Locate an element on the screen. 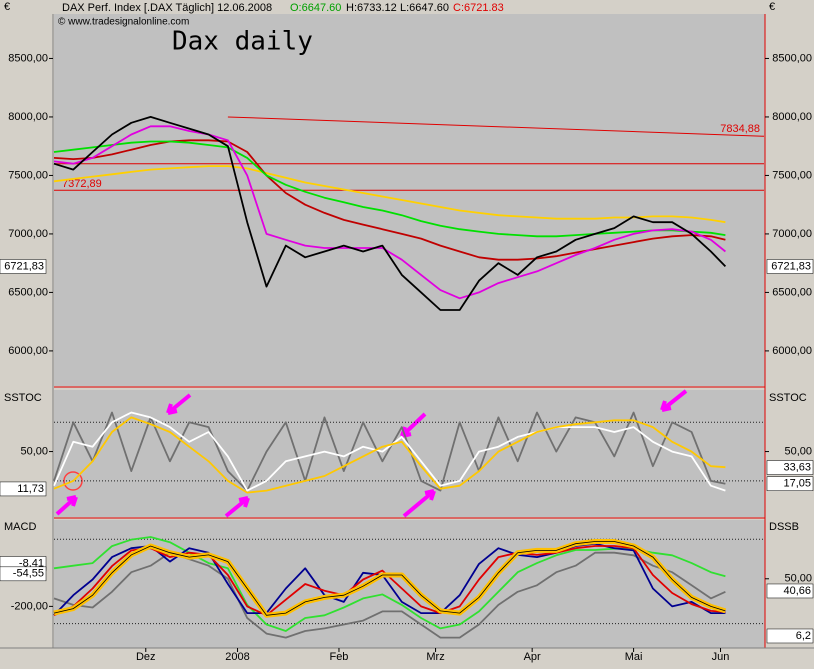 The height and width of the screenshot is (669, 814). panel-title: MACD is located at coordinates (20, 527).